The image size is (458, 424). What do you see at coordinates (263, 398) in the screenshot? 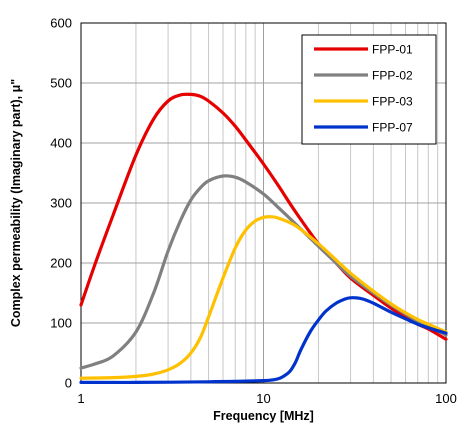
I see `x-tick-label: 10` at bounding box center [263, 398].